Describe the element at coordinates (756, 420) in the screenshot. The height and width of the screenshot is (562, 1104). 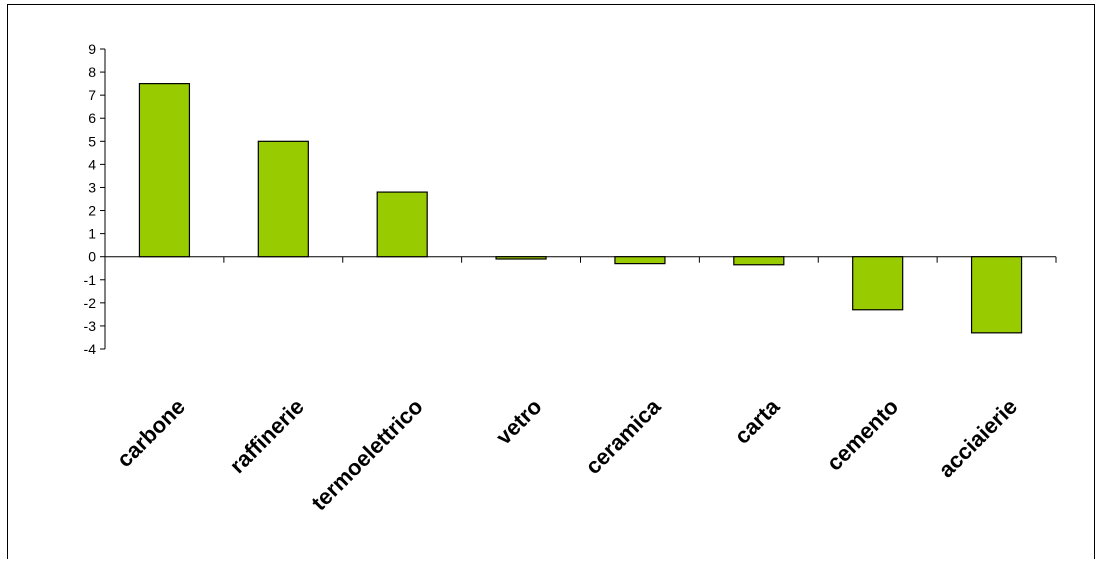
I see `x-category-label: carta` at that location.